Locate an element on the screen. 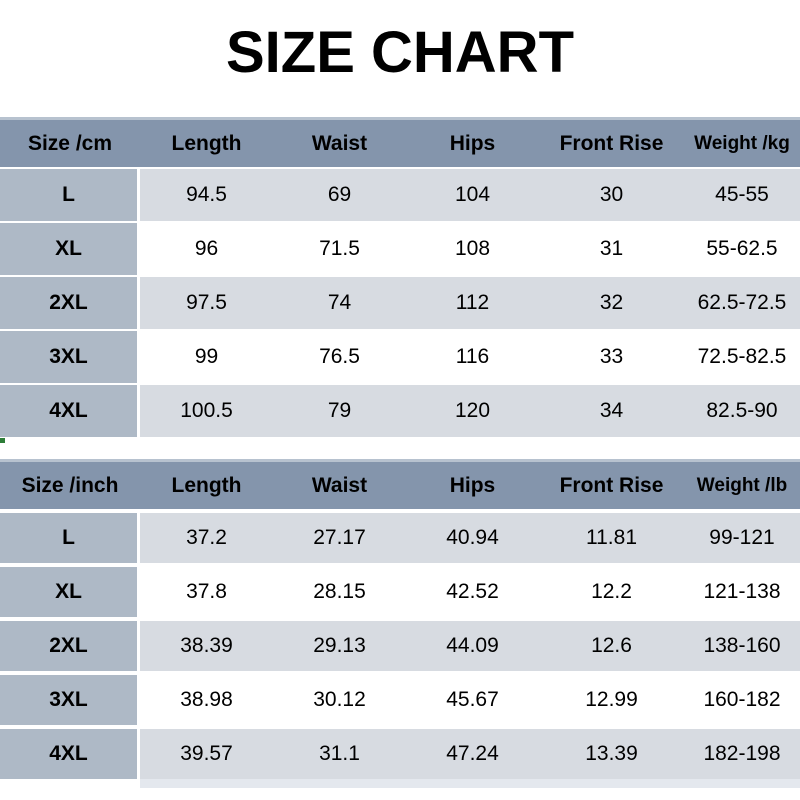 The image size is (800, 800). value-cell: 44.09 is located at coordinates (472, 646).